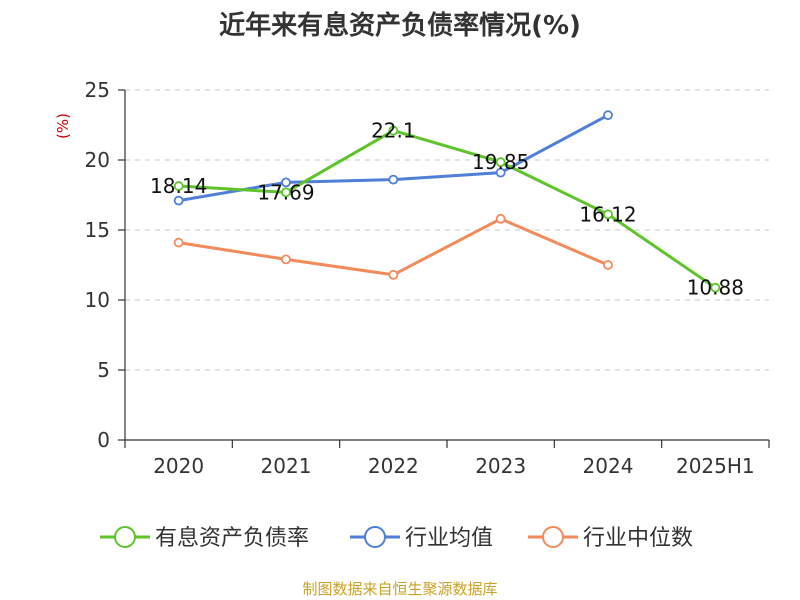 This screenshot has height=600, width=800. Describe the element at coordinates (715, 466) in the screenshot. I see `x-tick-label: 2025H1` at that location.